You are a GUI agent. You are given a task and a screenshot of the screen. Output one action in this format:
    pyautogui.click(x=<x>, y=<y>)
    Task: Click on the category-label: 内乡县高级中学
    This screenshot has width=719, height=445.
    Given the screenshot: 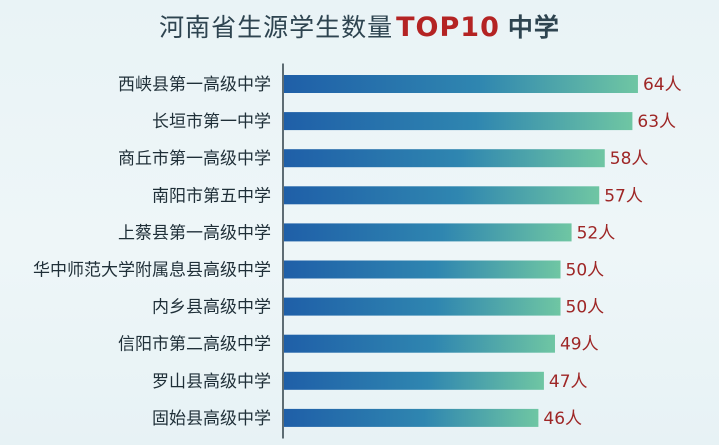 What is the action you would take?
    pyautogui.click(x=211, y=308)
    